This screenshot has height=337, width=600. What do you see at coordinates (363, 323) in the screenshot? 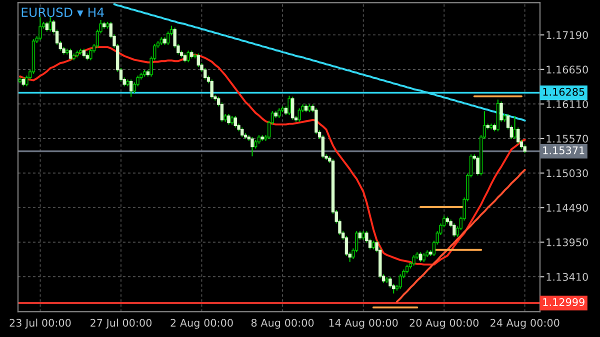
I see `x-tick-label: 14 Aug 00:00` at bounding box center [363, 323].